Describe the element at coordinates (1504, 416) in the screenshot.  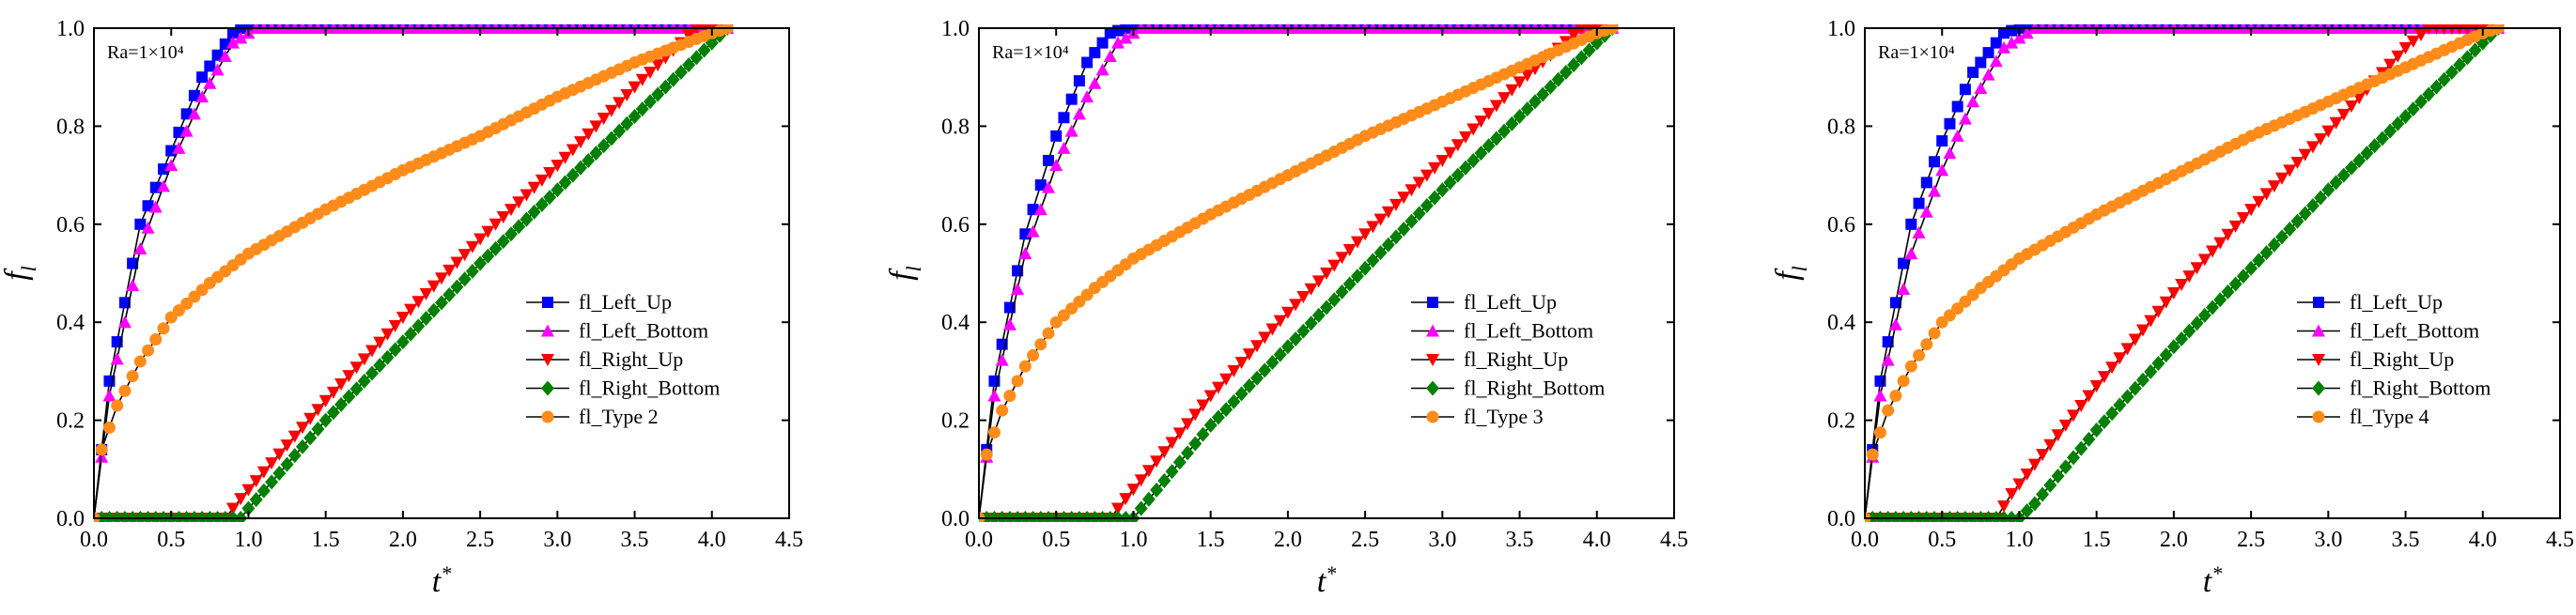
I see `legend-label: fl_Type 3` at that location.